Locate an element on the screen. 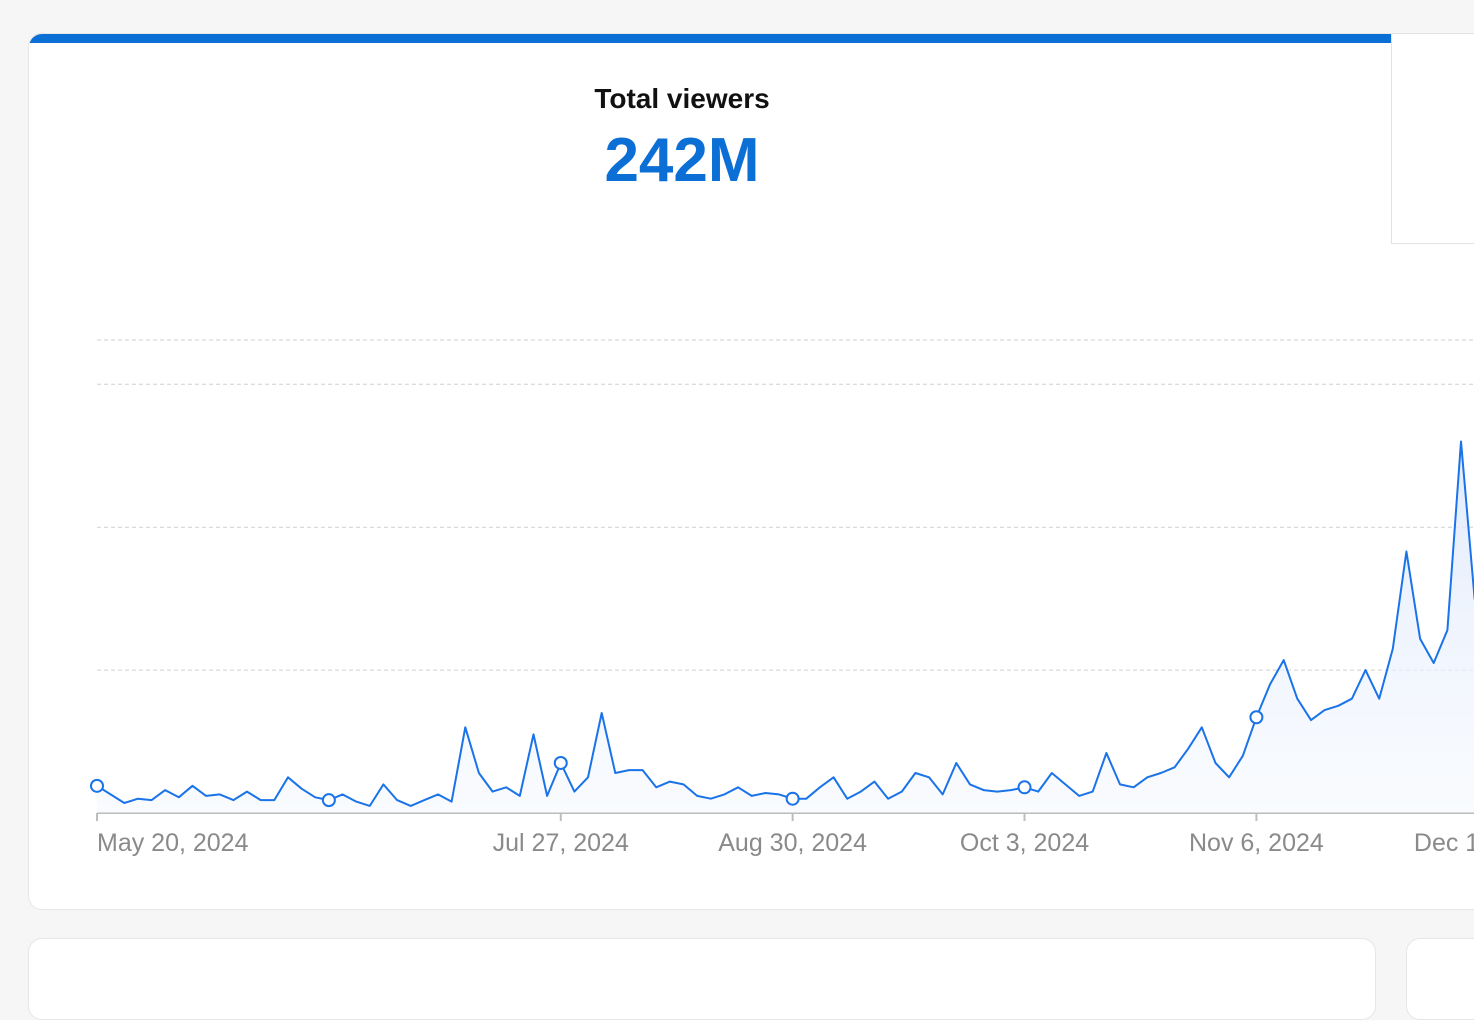  x-tick-label: Jul 27, 2024 is located at coordinates (561, 843).